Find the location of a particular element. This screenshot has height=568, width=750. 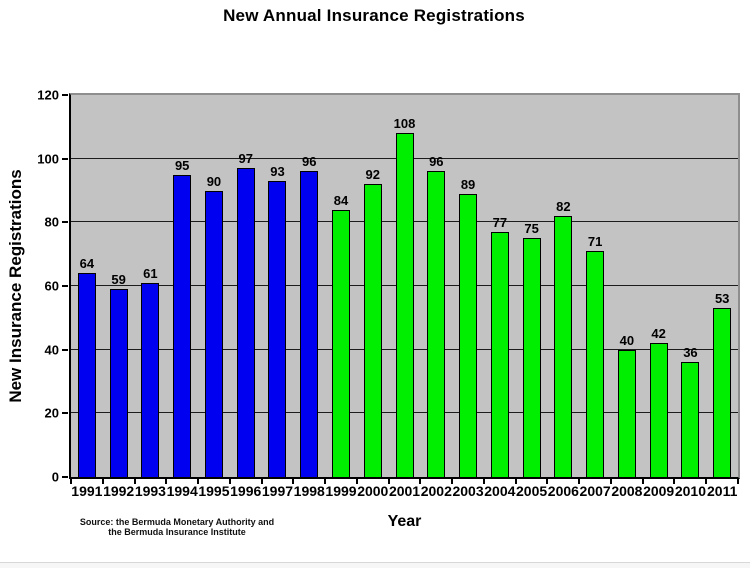

bar-slot-1991: 64 is located at coordinates (87, 286).